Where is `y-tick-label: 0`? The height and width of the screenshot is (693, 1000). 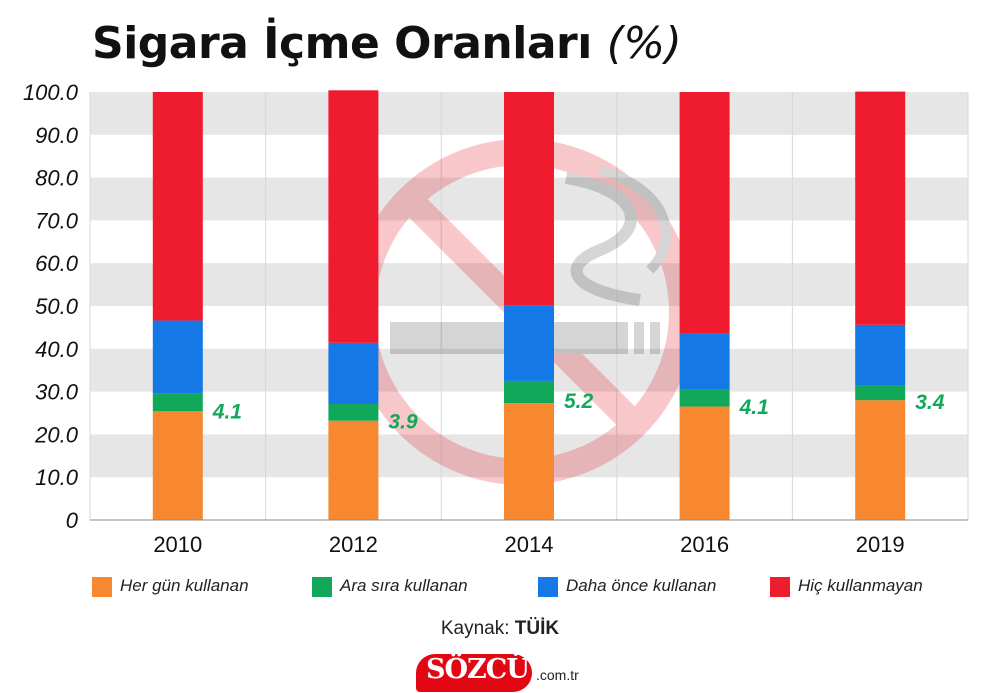 y-tick-label: 0 is located at coordinates (72, 520).